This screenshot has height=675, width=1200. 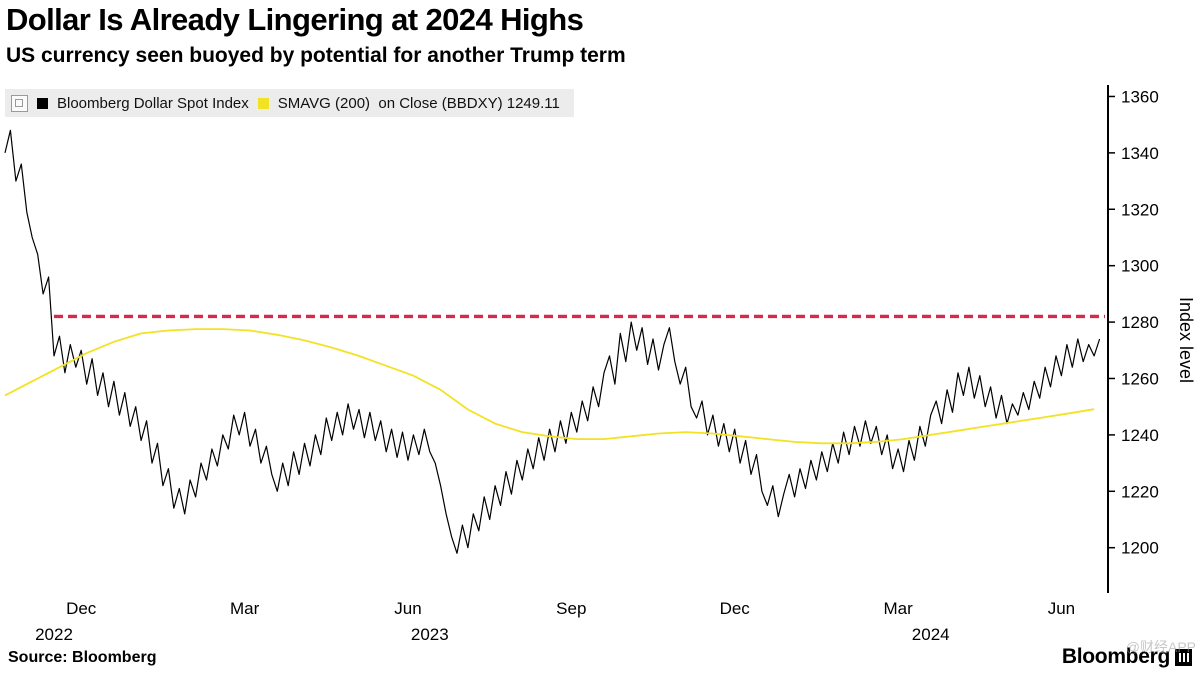 I want to click on y-tick-label: 1280, so click(x=1140, y=322).